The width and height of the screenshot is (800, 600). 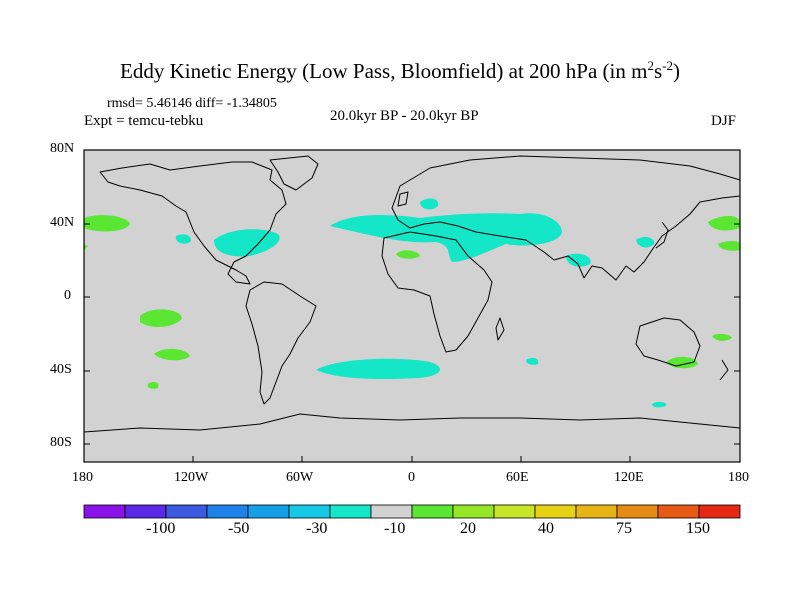 What do you see at coordinates (668, 342) in the screenshot?
I see `australia-outline` at bounding box center [668, 342].